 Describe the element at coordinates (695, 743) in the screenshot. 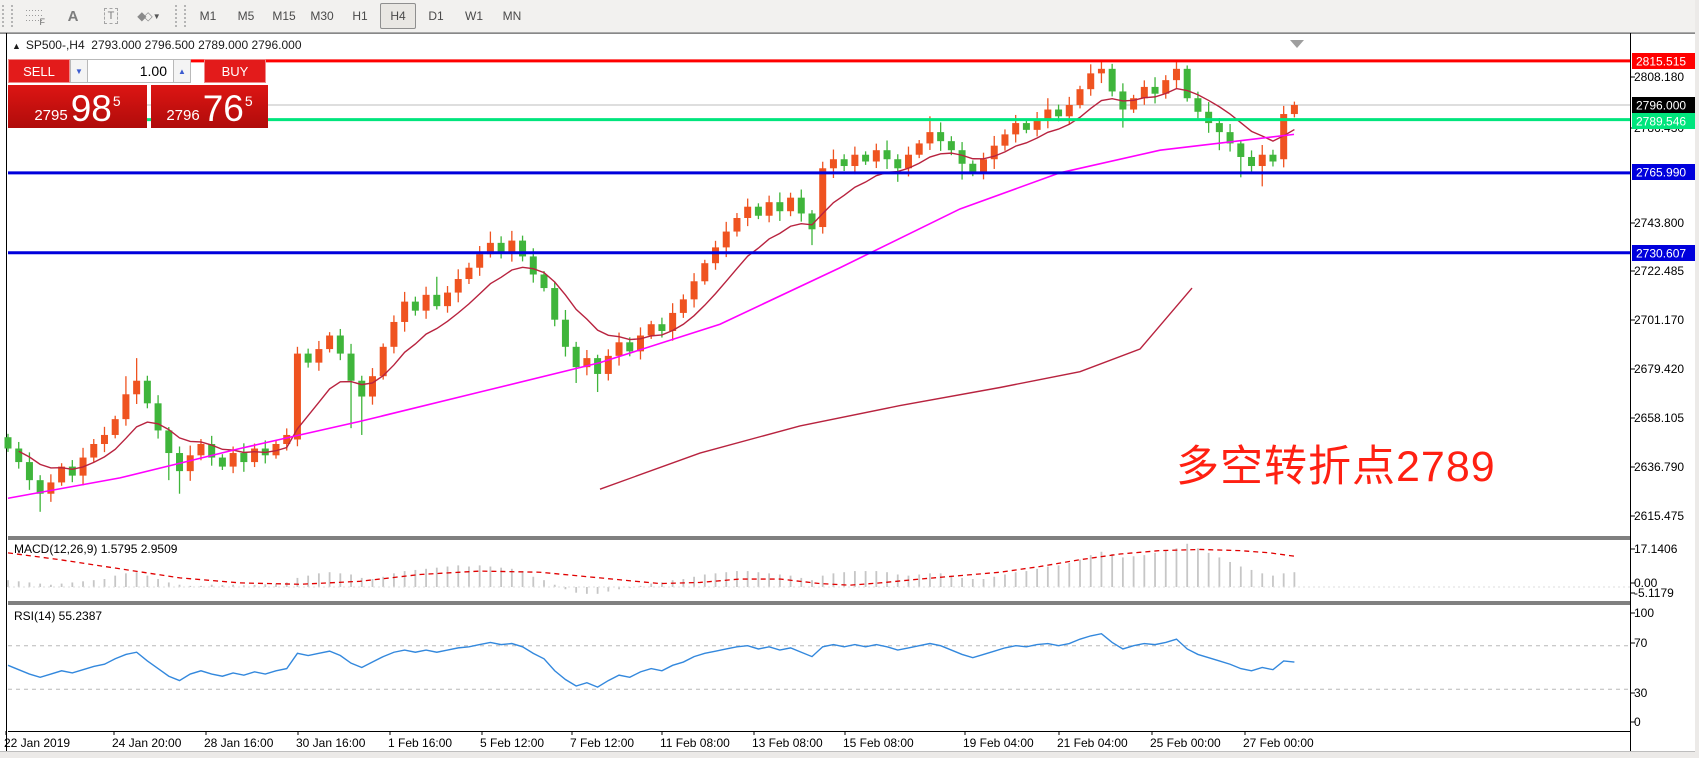

I see `time-axis-label: 11 Feb 08:00` at that location.